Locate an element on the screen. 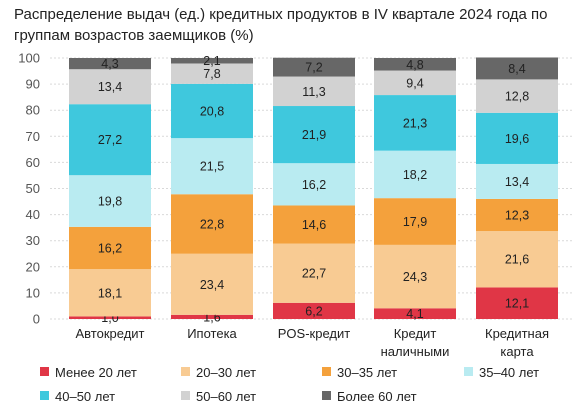  data-label: 4,8 is located at coordinates (414, 65).